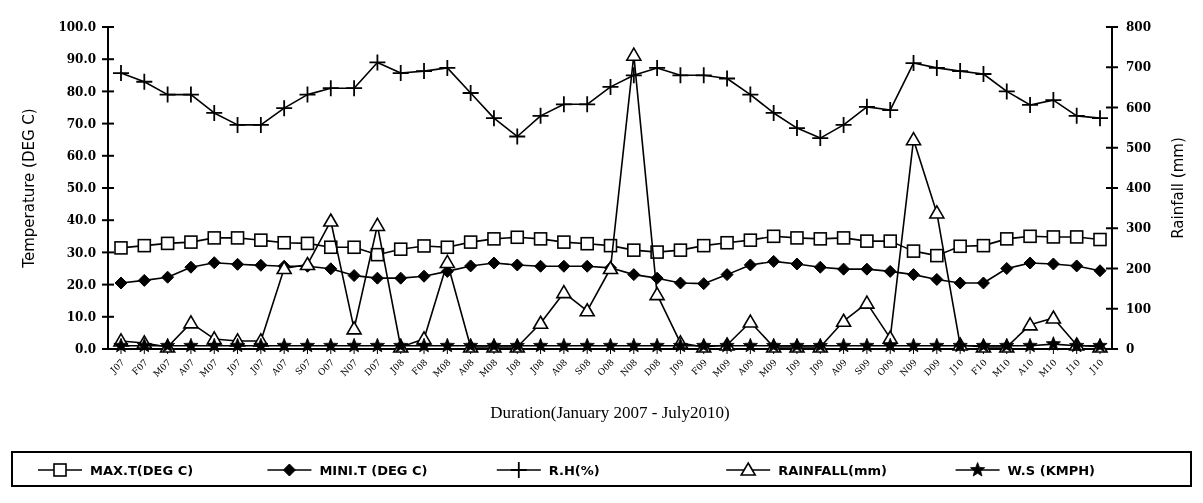  I want to click on y-tick-label: 50.0, so click(81, 188).